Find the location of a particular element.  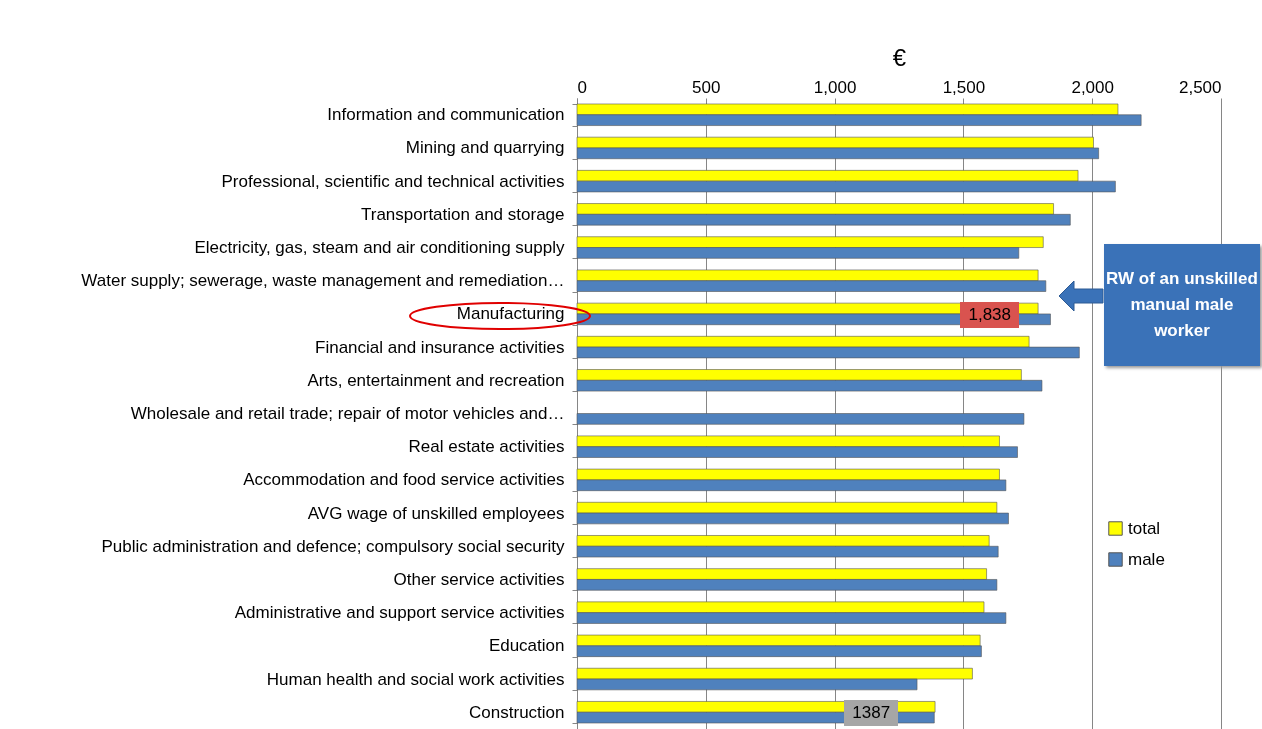

y-tick-label: Real estate activities is located at coordinates (486, 447).